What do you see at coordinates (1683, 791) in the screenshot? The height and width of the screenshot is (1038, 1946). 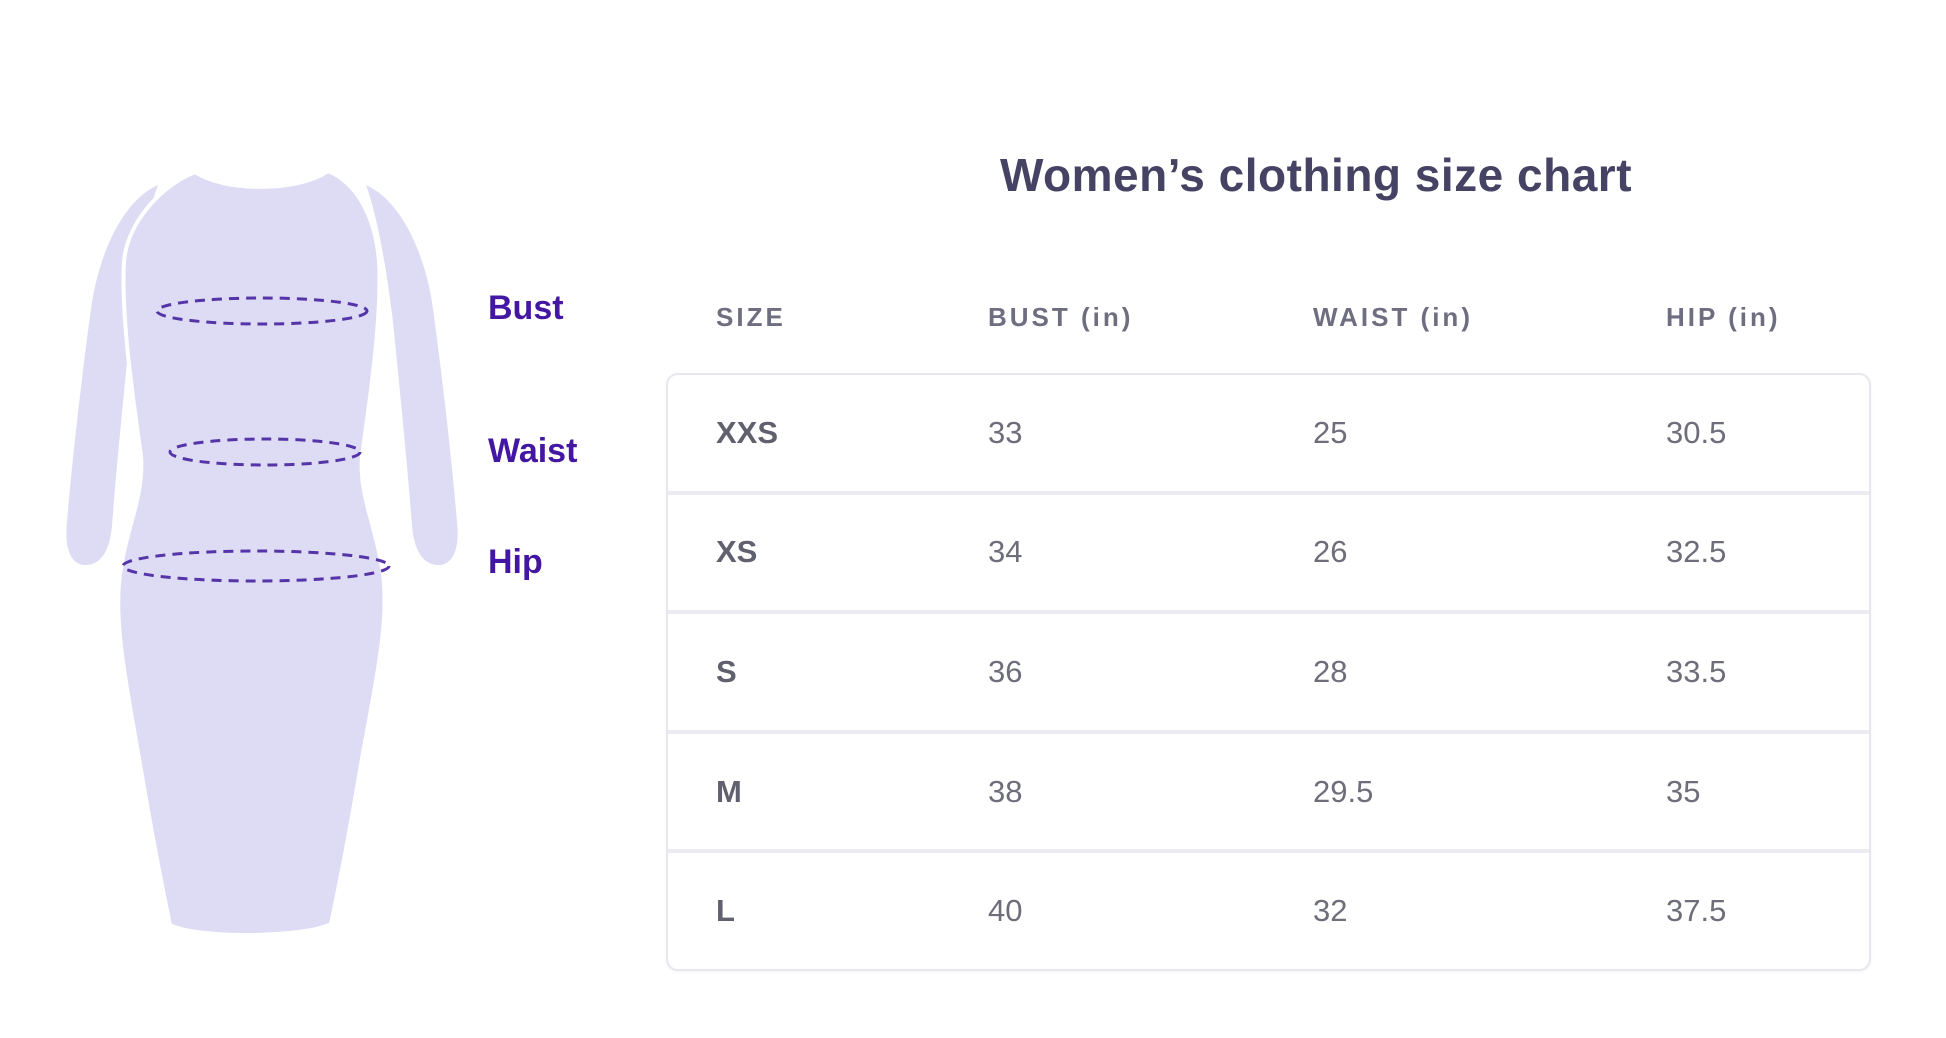 I see `cell-hip: 35` at bounding box center [1683, 791].